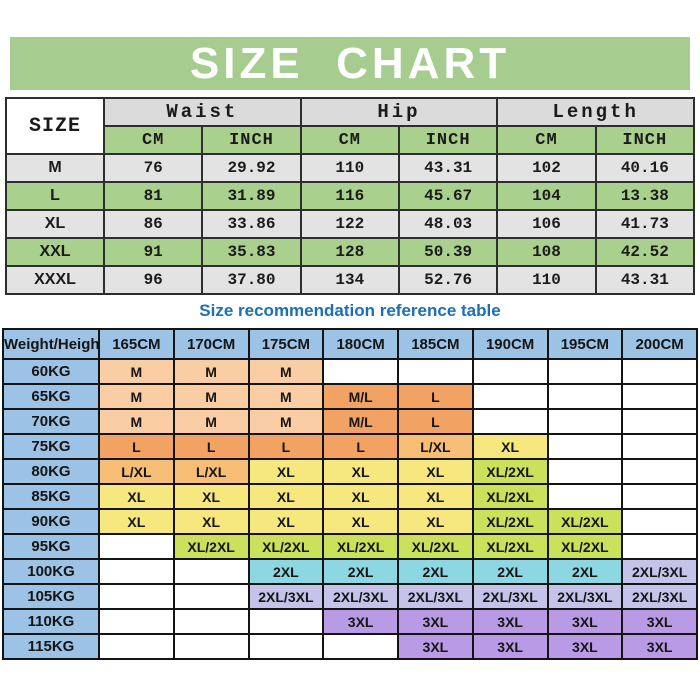 This screenshot has width=700, height=700. What do you see at coordinates (435, 344) in the screenshot?
I see `rec-table-height-header: 185CM` at bounding box center [435, 344].